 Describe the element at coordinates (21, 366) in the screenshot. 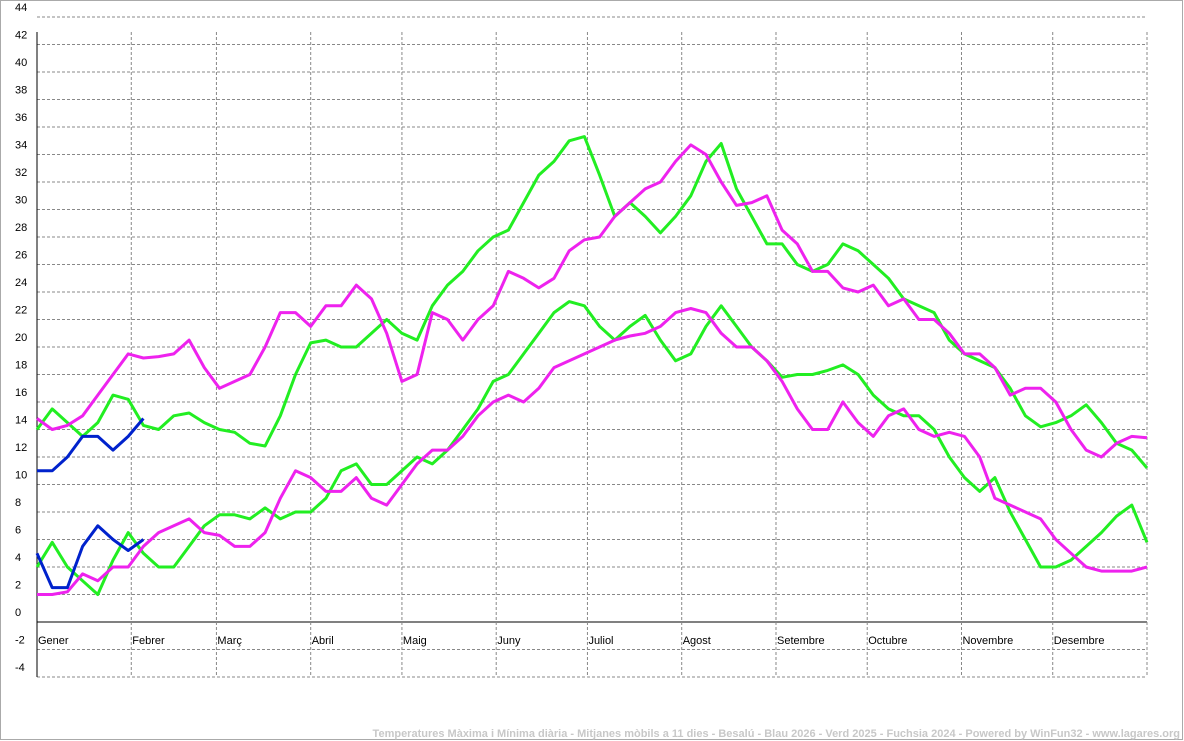

I see `y-tick-label: 18` at that location.